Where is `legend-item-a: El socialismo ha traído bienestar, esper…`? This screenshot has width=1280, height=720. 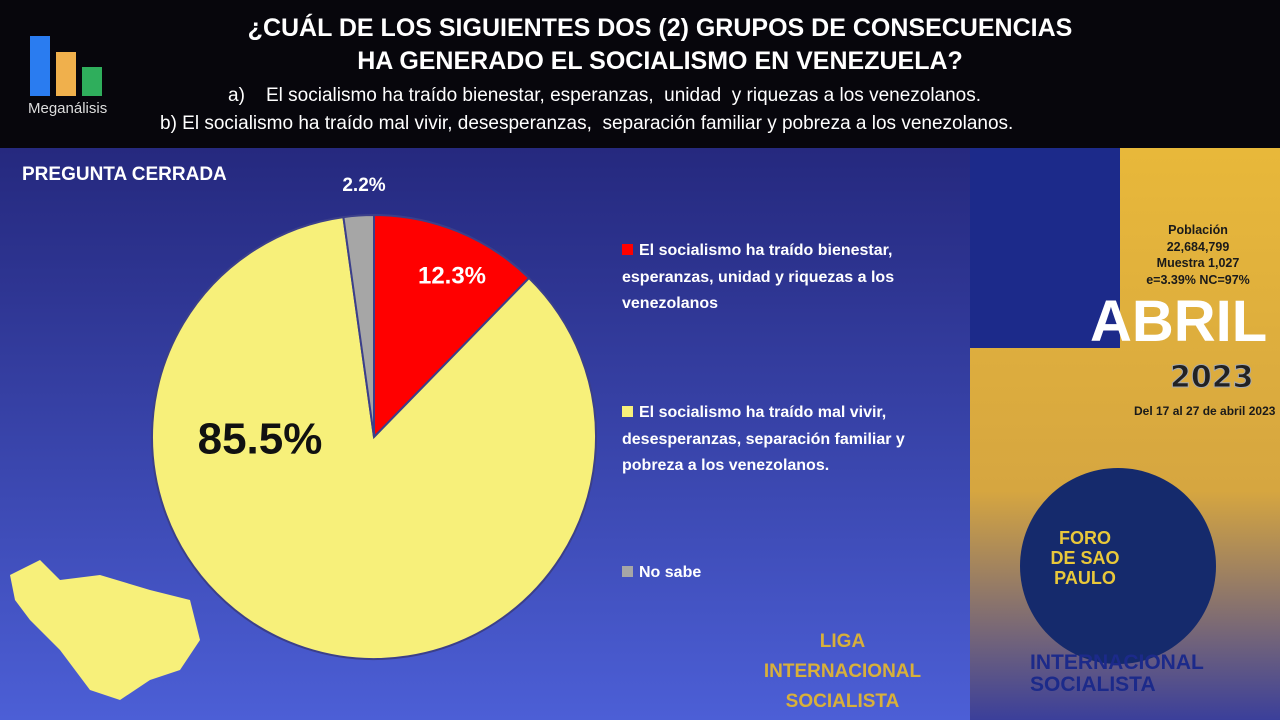 legend-item-a: El socialismo ha traído bienestar, esper… is located at coordinates (772, 278).